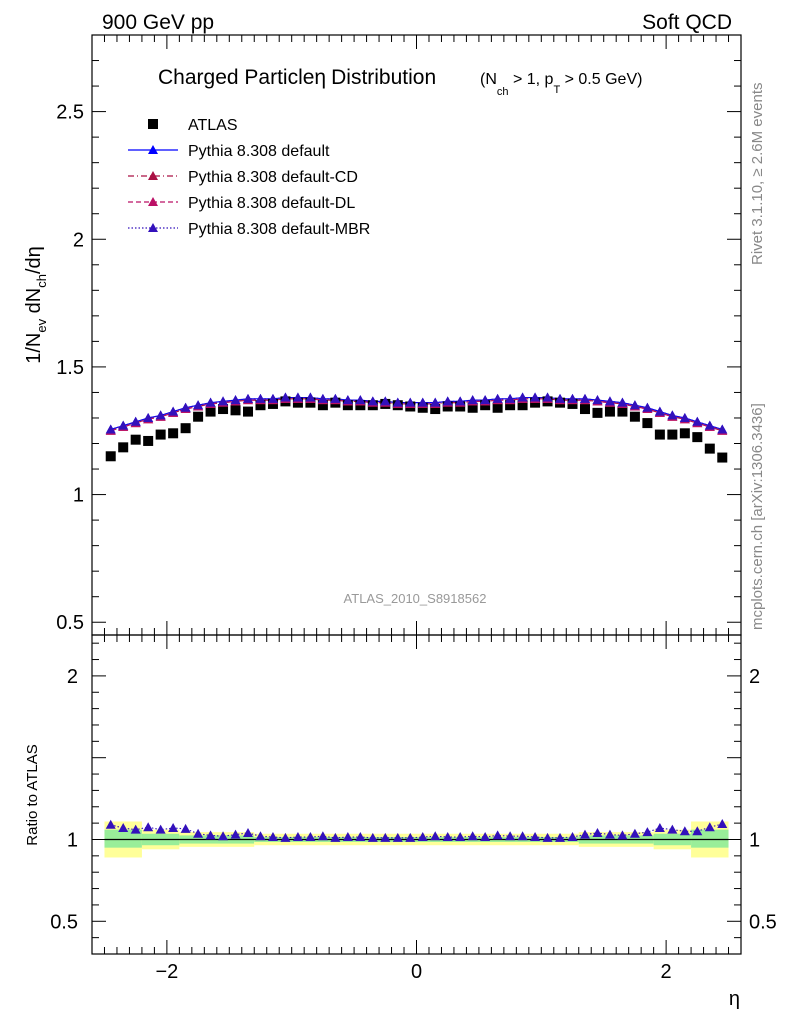  I want to click on main-title-eta: η, so click(320, 77).